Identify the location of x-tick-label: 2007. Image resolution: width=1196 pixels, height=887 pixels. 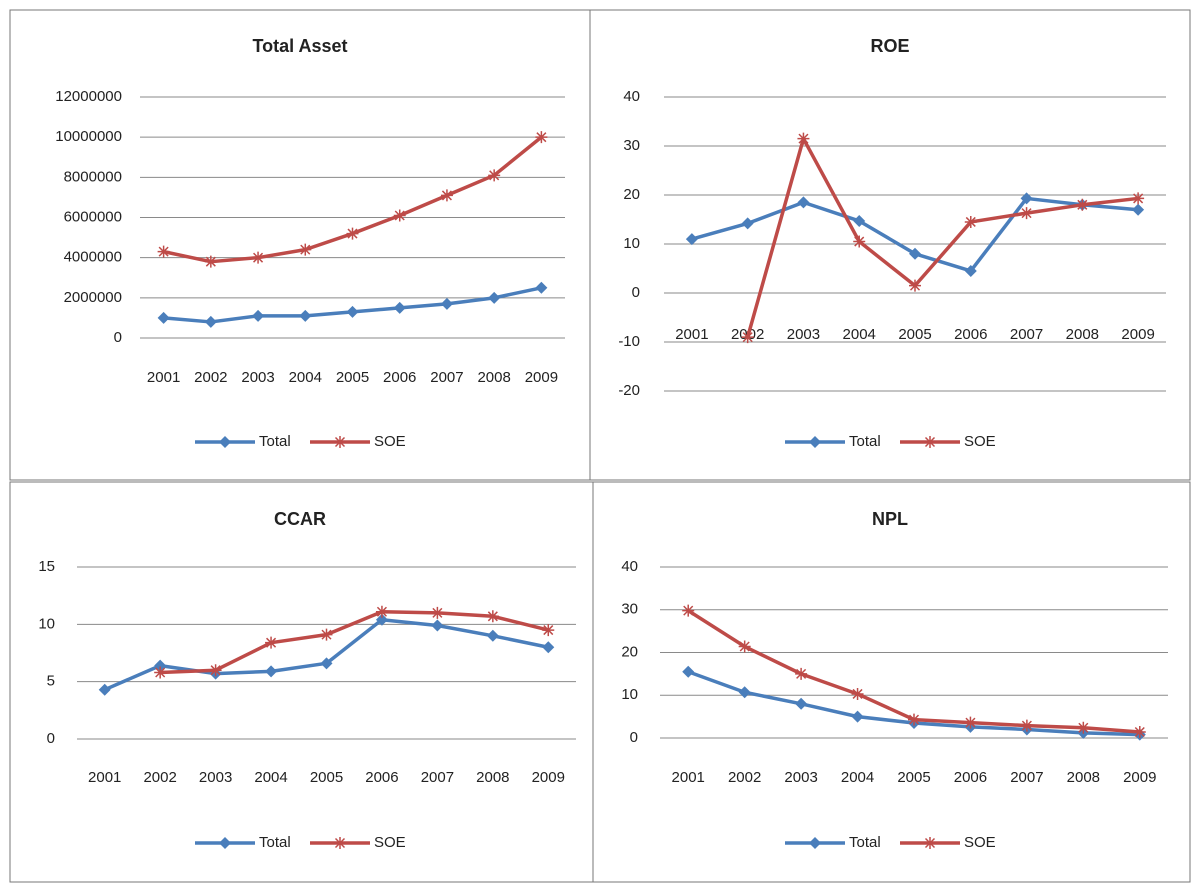
(437, 777).